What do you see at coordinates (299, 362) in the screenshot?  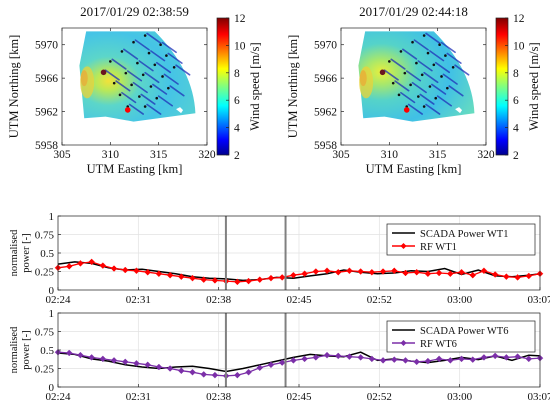 I see `series-line-scada` at bounding box center [299, 362].